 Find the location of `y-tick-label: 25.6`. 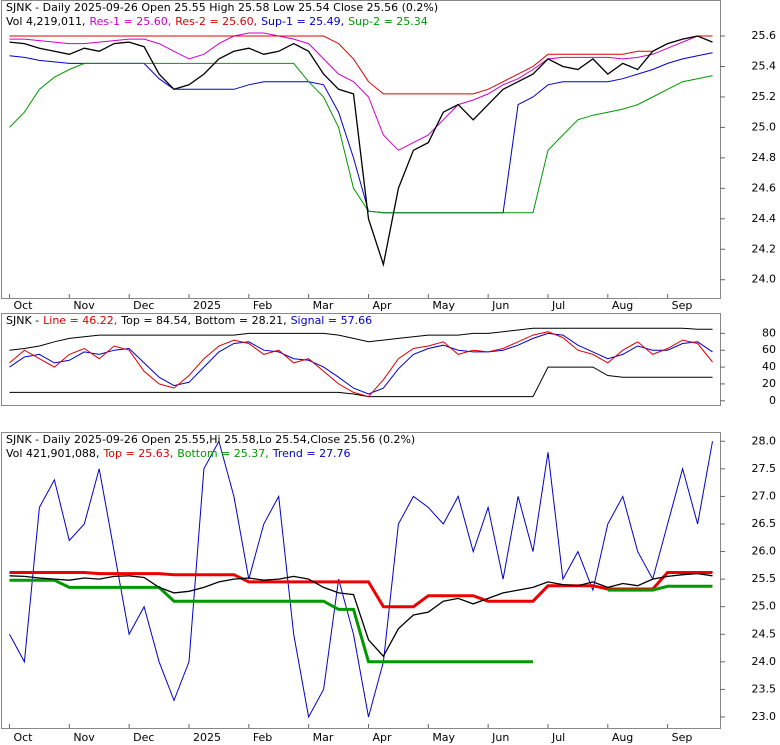

y-tick-label: 25.6 is located at coordinates (764, 35).